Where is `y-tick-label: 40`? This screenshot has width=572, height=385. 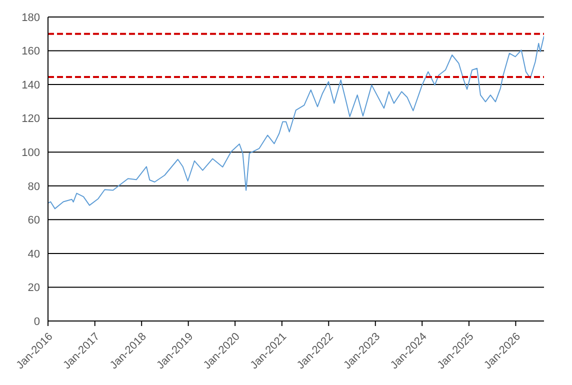 y-tick-label: 40 is located at coordinates (34, 254).